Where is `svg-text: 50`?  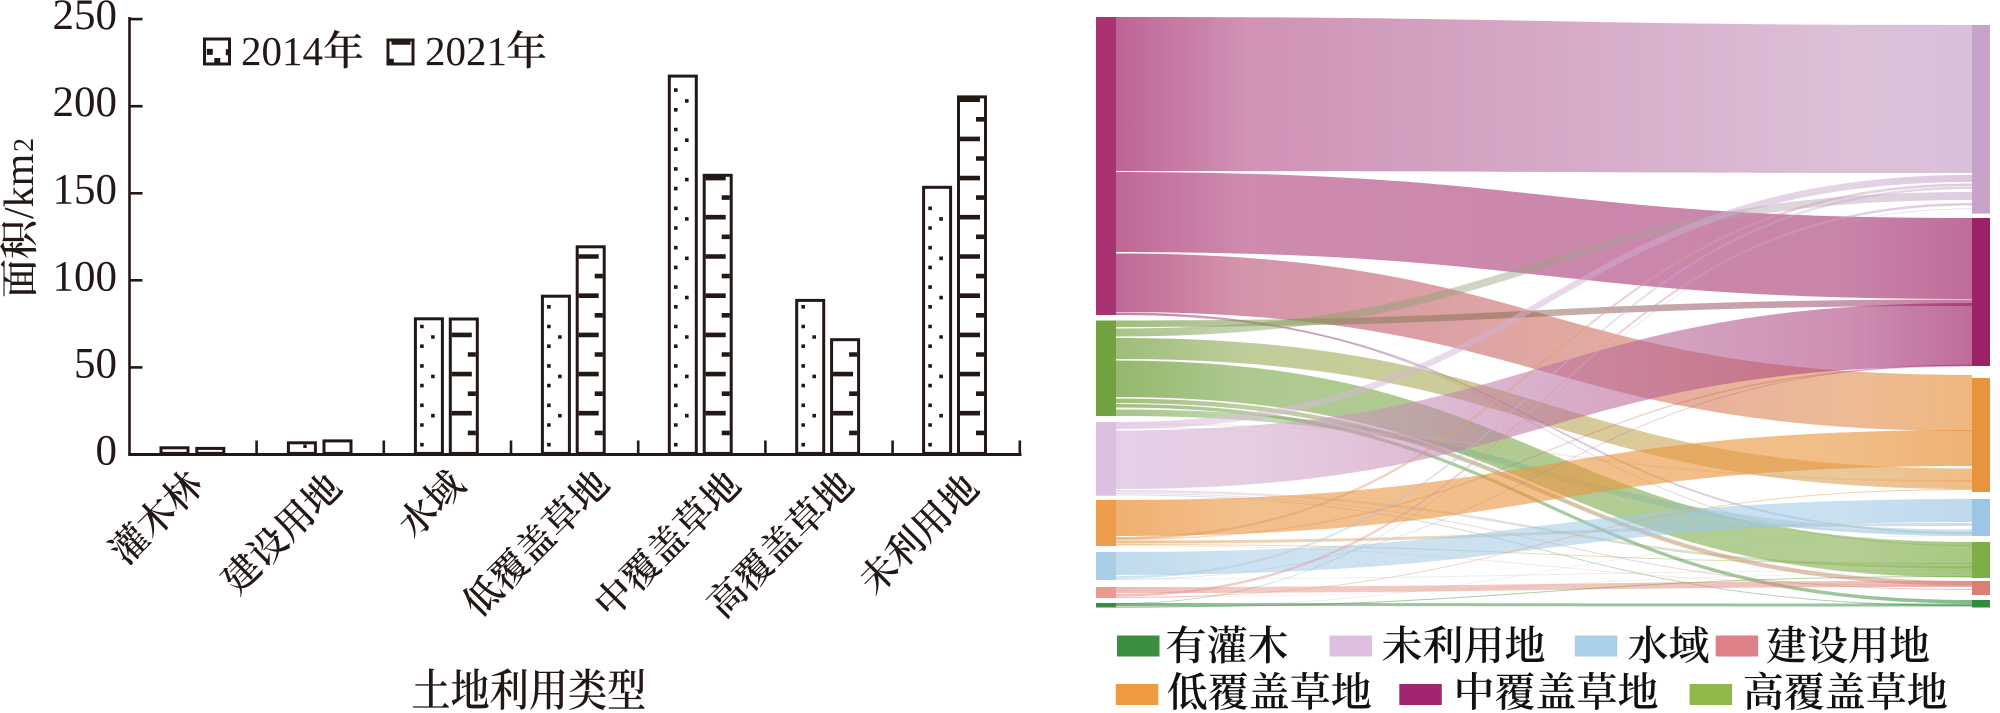 svg-text: 50 is located at coordinates (95, 363).